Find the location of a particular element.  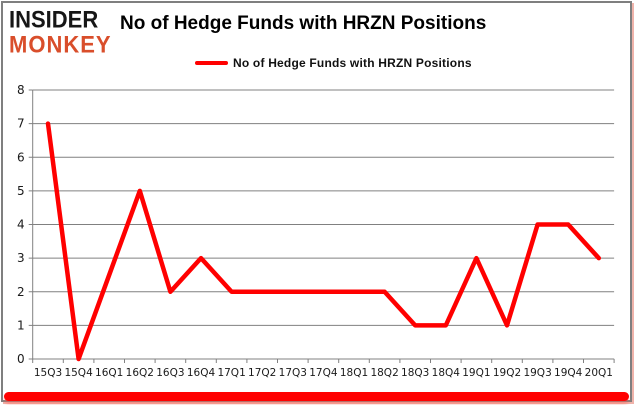

x-tick-label: 19Q2 is located at coordinates (507, 373).